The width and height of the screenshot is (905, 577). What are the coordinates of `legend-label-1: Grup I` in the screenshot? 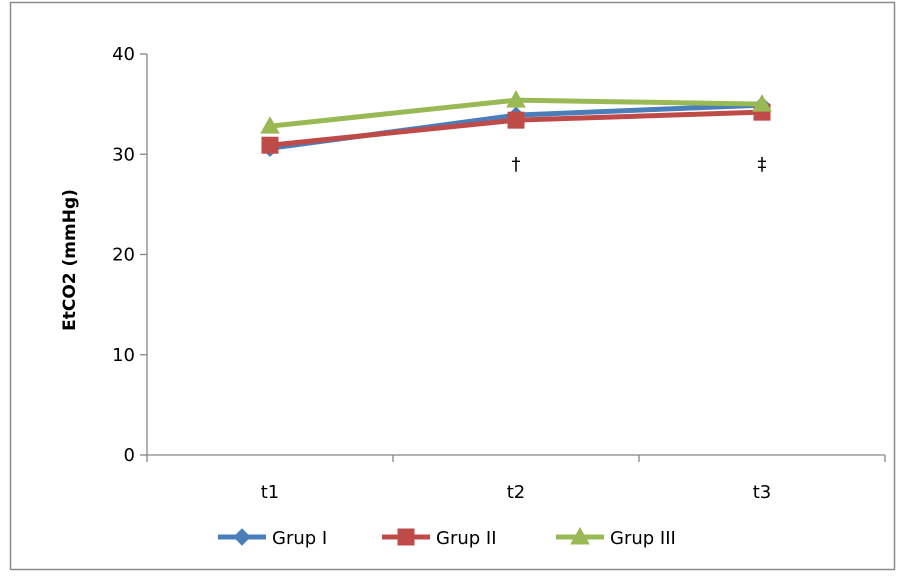 It's located at (299, 538).